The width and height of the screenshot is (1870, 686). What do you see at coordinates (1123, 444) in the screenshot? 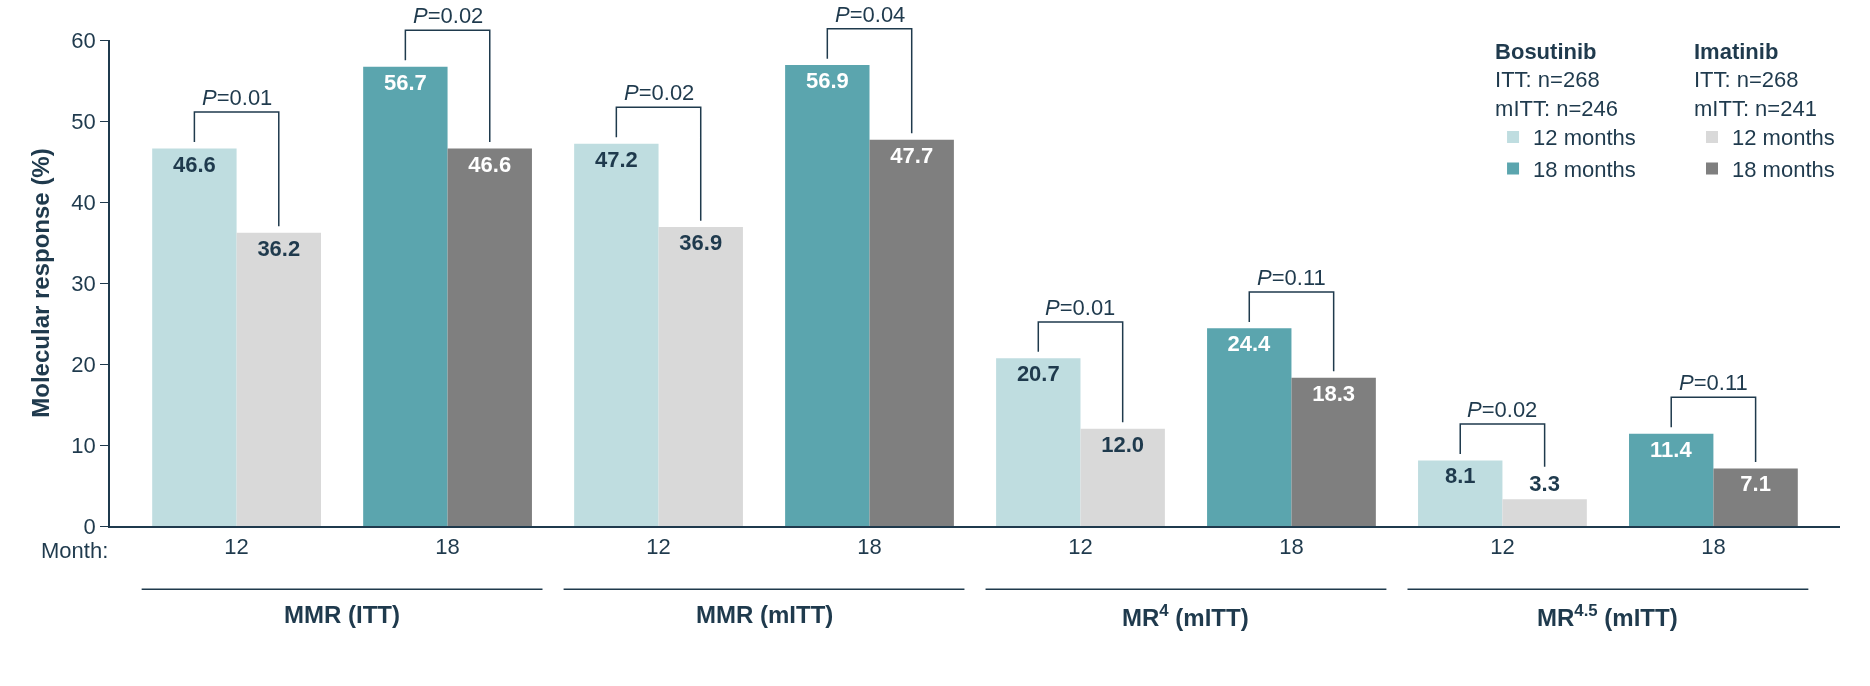
I see `data-label: 12.0` at bounding box center [1123, 444].